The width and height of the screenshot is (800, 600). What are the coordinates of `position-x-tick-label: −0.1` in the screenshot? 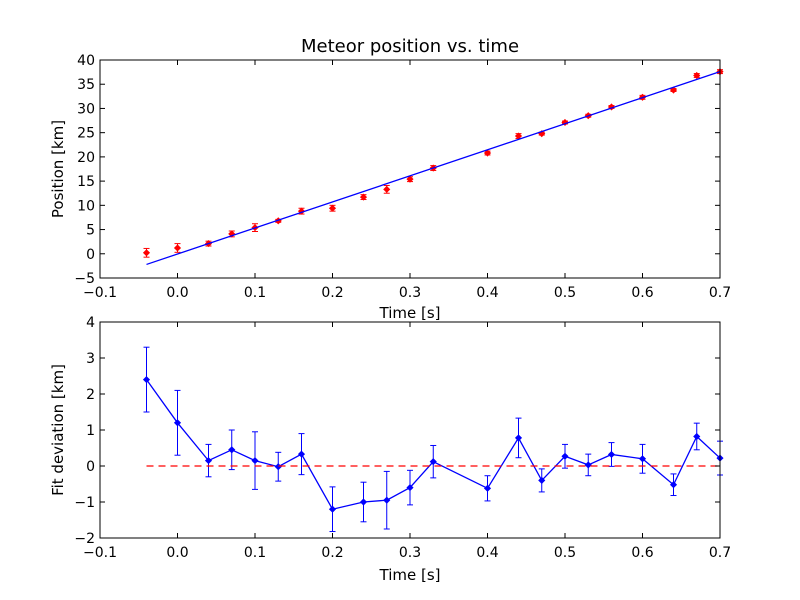 It's located at (100, 293).